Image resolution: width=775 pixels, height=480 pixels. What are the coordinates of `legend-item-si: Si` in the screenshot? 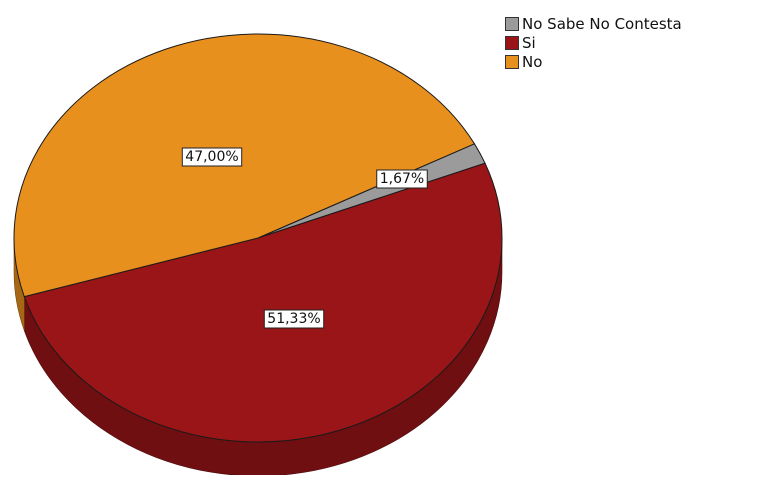 It's located at (593, 42).